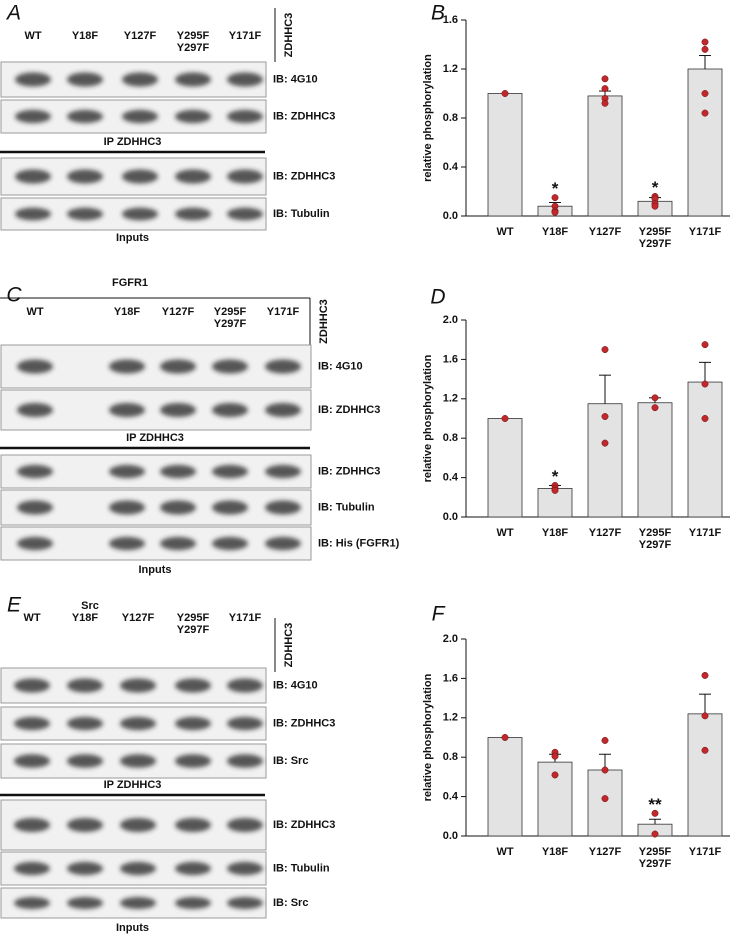 The width and height of the screenshot is (750, 937). Describe the element at coordinates (132, 238) in the screenshot. I see `inputs-label: Inputs` at that location.